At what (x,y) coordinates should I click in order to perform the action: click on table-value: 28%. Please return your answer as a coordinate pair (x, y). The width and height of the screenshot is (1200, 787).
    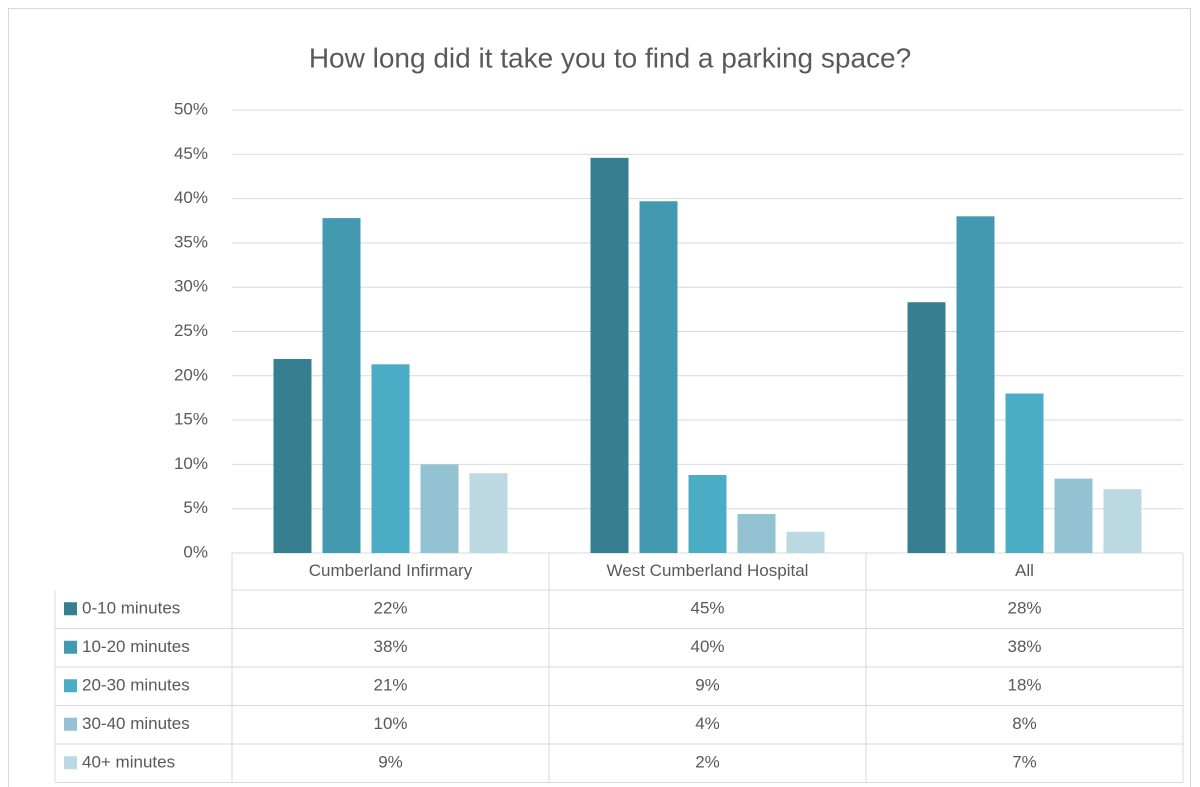
    Looking at the image, I should click on (1024, 608).